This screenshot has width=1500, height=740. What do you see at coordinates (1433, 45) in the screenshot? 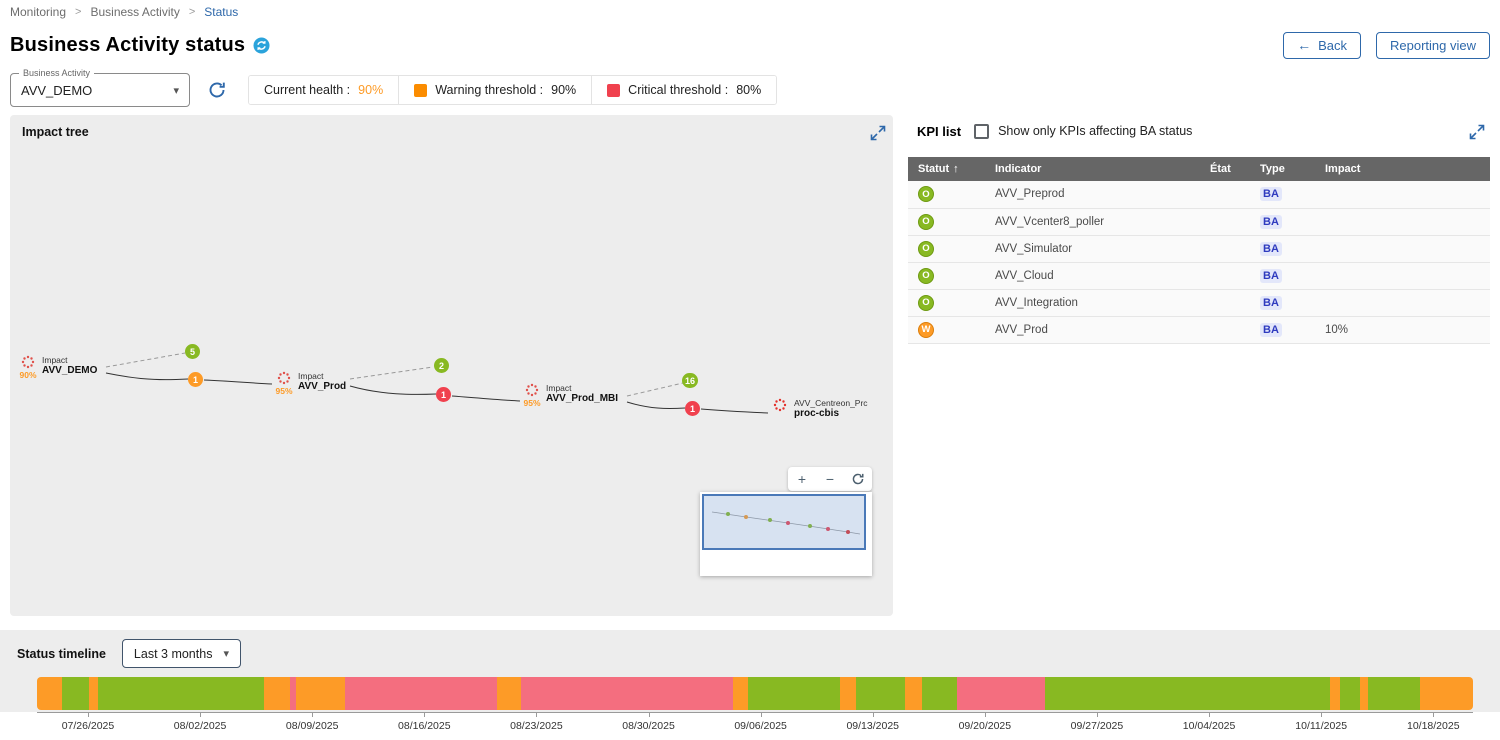
I see `reporting-view-button: Reporting view` at bounding box center [1433, 45].